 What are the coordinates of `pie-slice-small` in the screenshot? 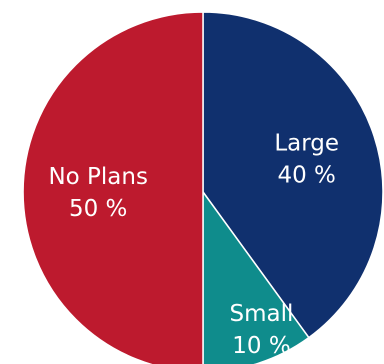 It's located at (256, 276).